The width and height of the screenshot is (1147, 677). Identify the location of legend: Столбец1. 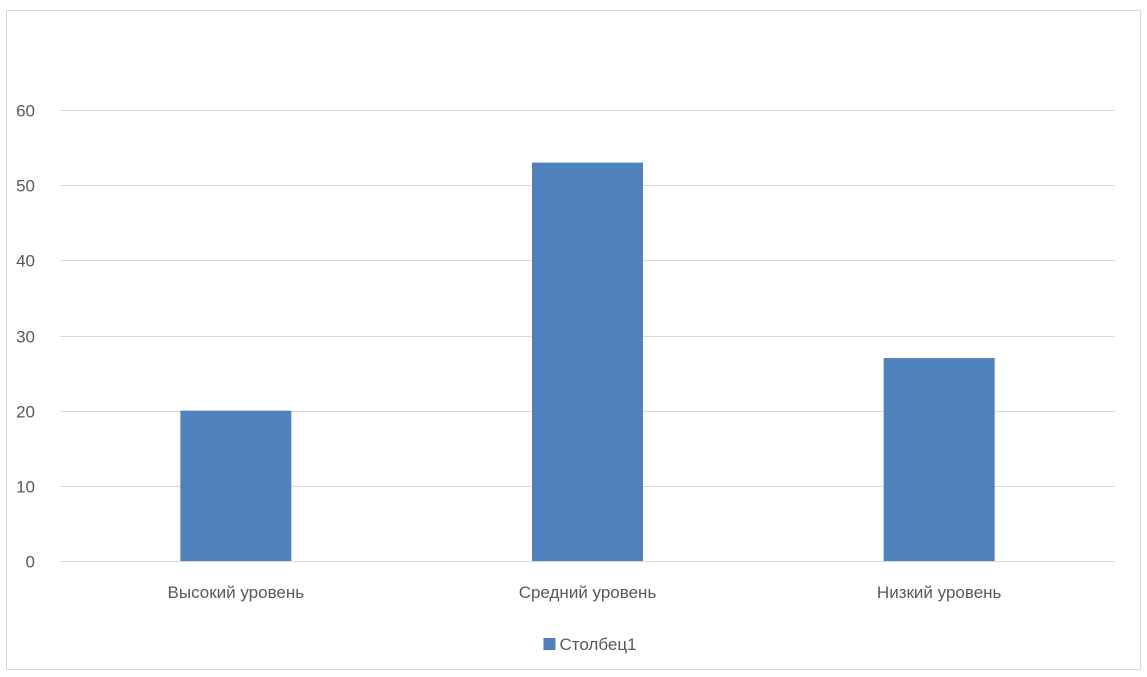
(590, 644).